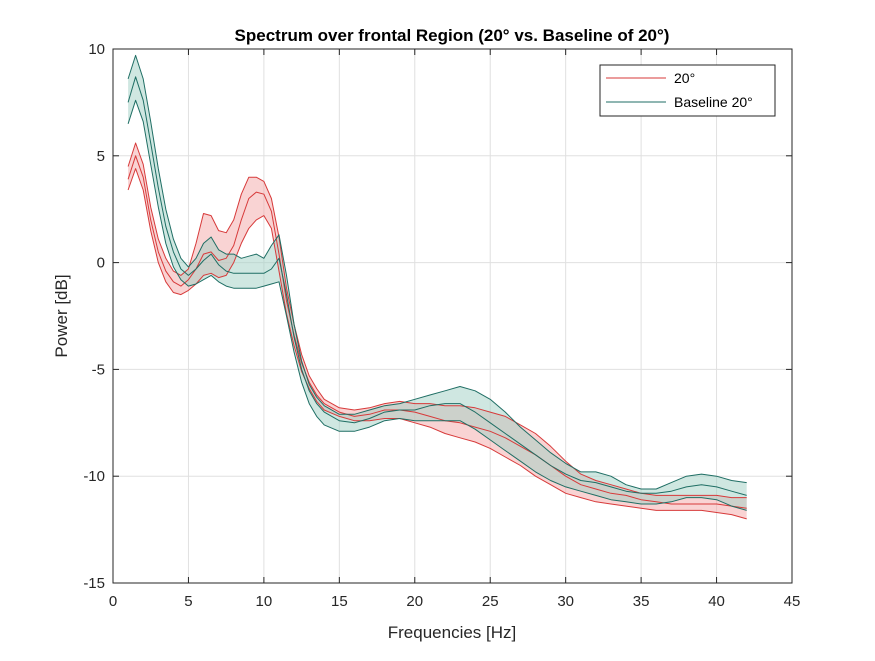 The image size is (875, 661). What do you see at coordinates (455, 601) in the screenshot?
I see `x-tick-labels: 0 5 10 15 20 25 30 35 40 45` at bounding box center [455, 601].